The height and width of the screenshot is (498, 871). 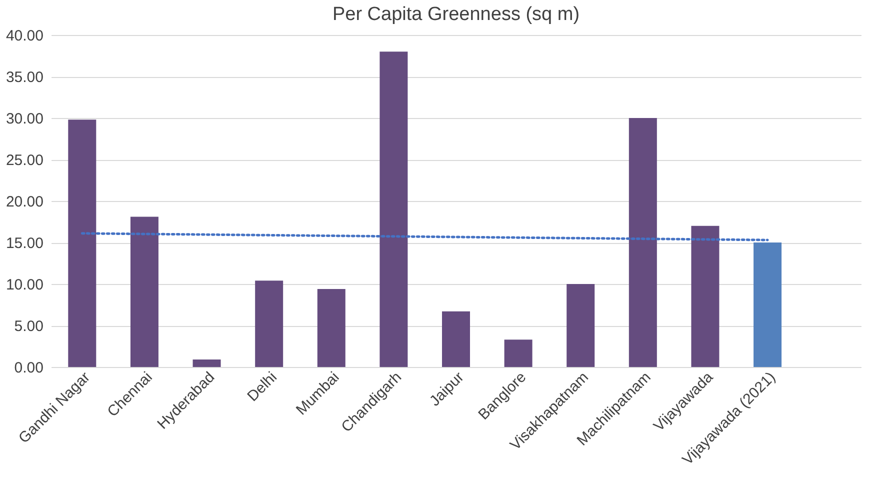 I want to click on y-tick-label: 40.00, so click(x=25, y=36).